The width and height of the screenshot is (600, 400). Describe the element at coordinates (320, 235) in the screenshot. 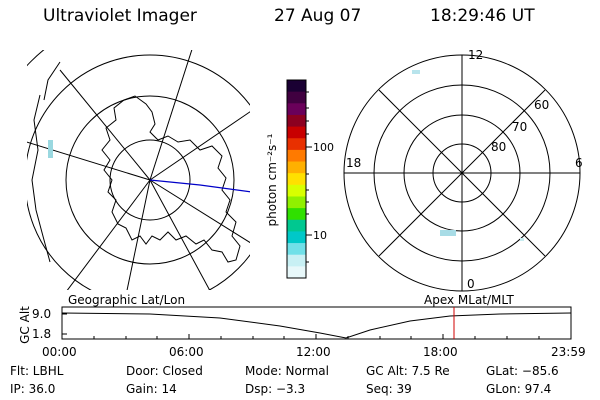

I see `colorbar-label-10: 10` at that location.